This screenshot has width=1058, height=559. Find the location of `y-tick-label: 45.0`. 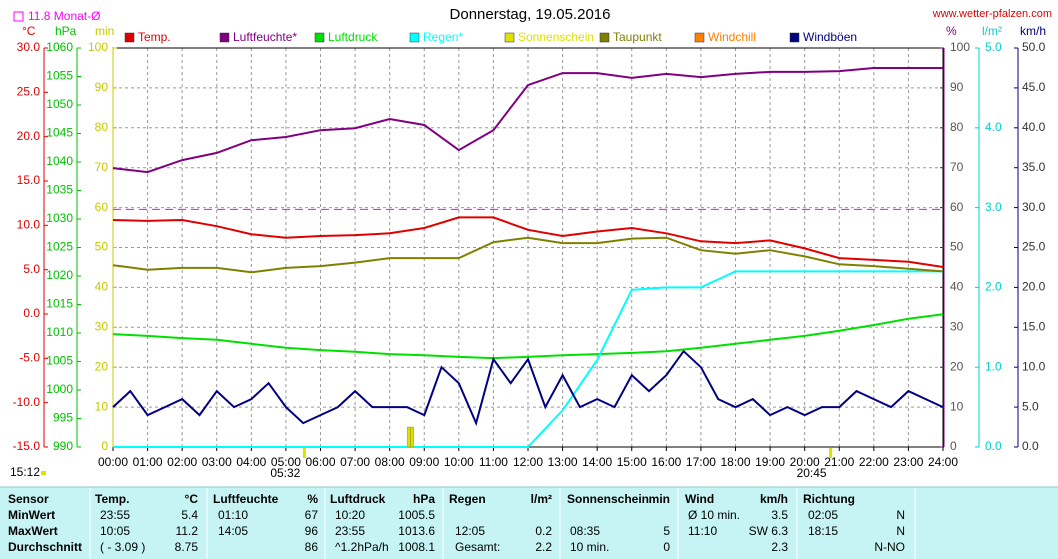

y-tick-label: 45.0 is located at coordinates (1034, 87).